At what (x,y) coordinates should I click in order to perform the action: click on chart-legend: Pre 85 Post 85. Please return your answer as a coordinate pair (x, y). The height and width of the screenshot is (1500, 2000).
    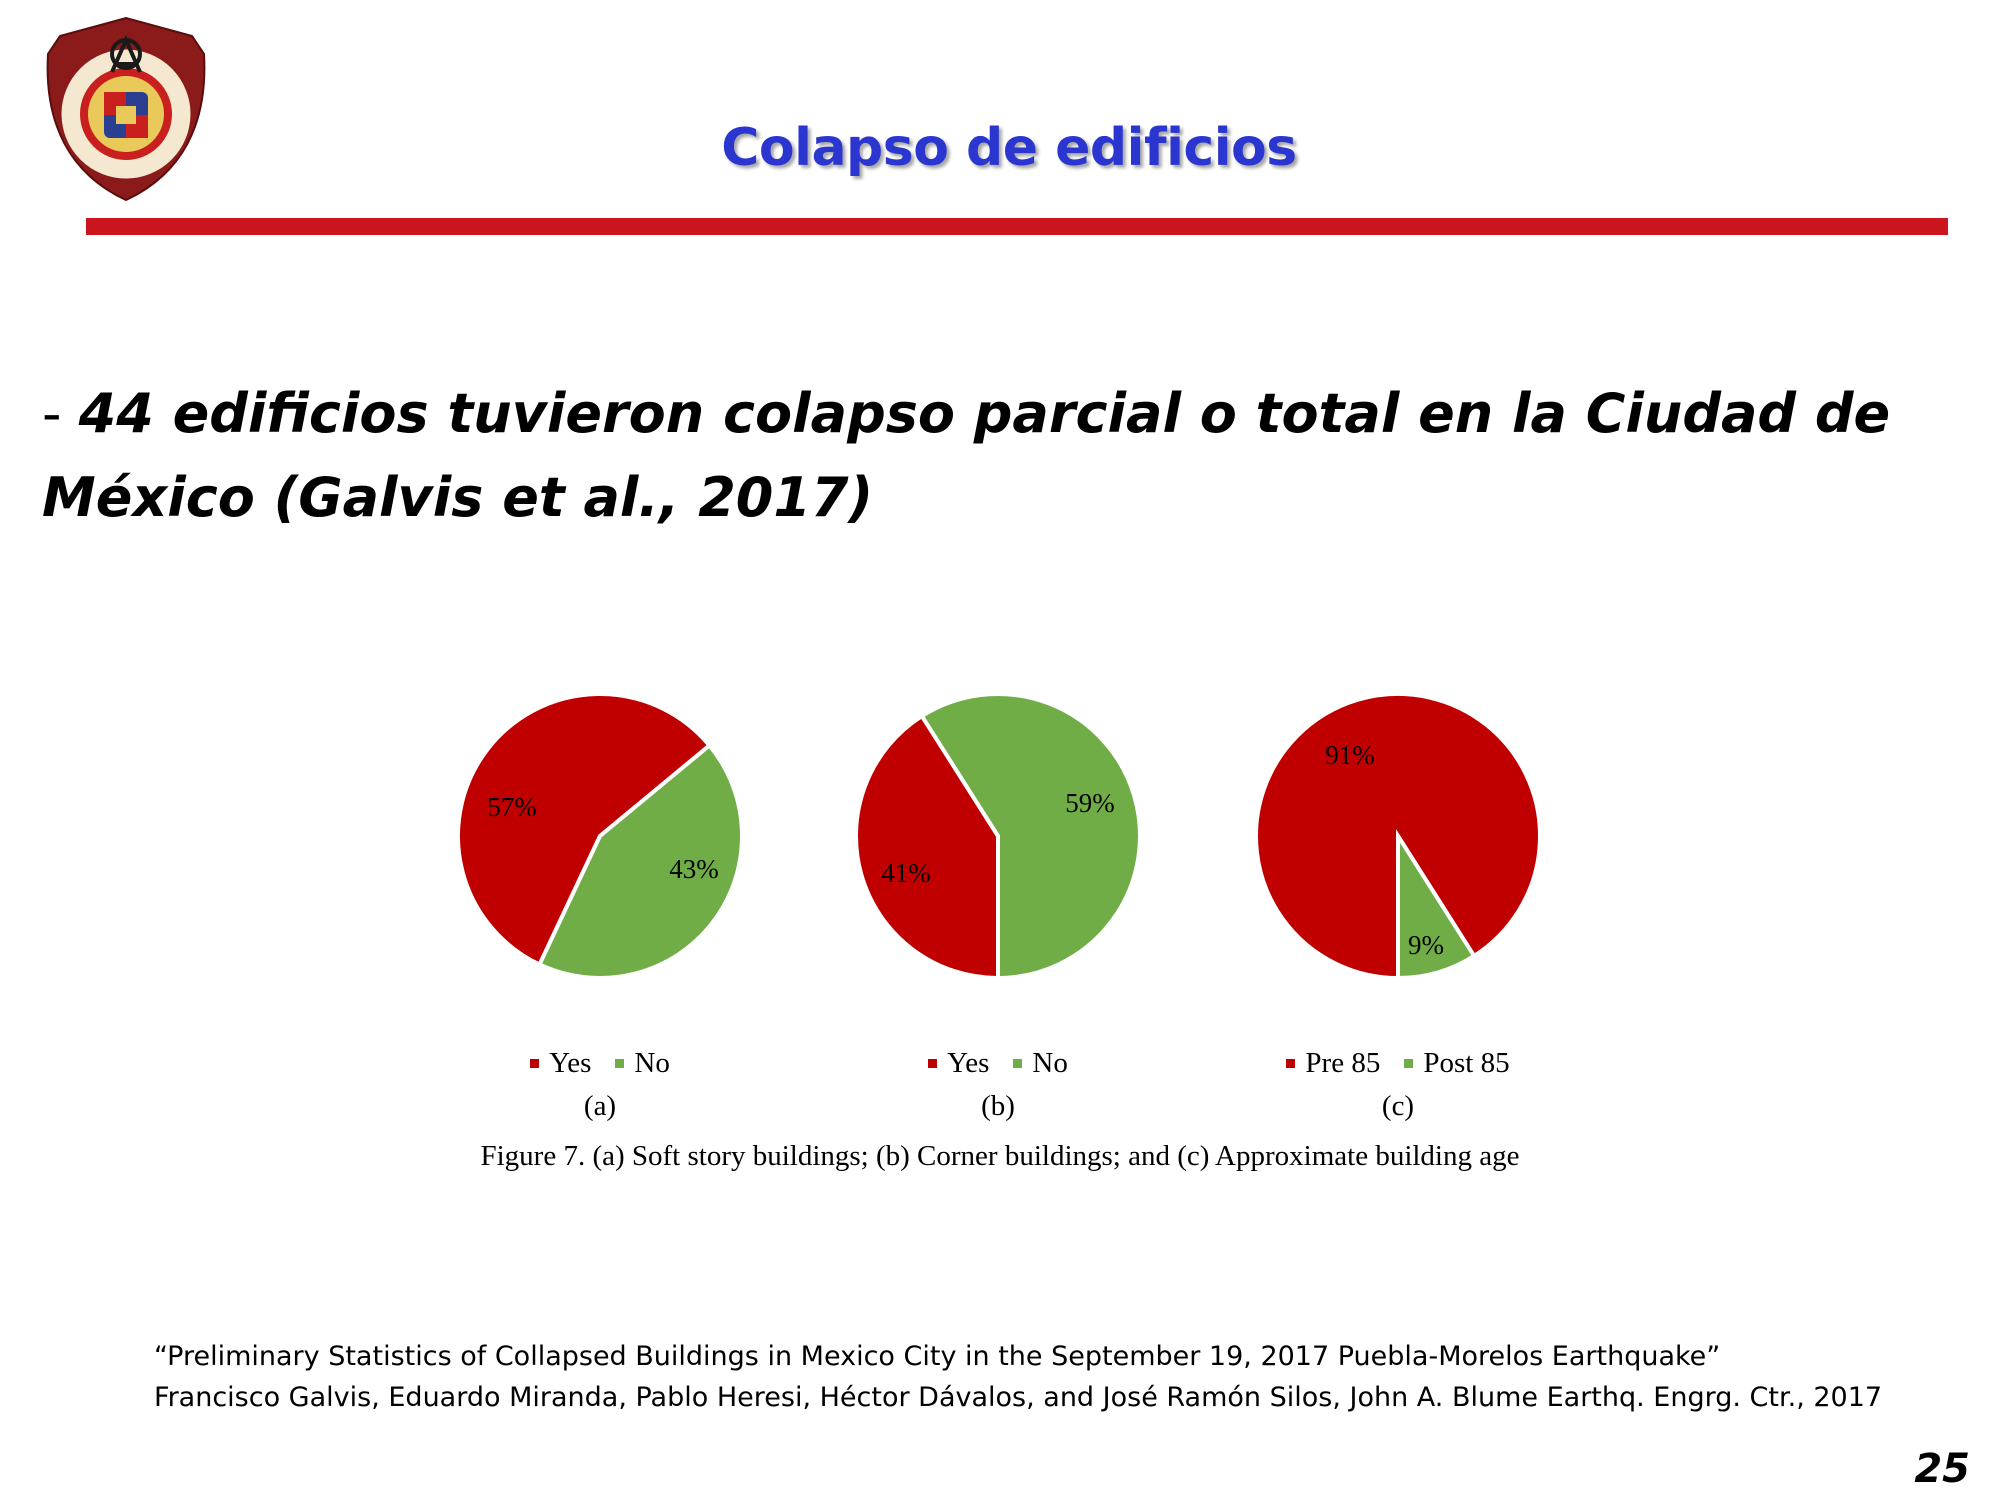
    Looking at the image, I should click on (1409, 1063).